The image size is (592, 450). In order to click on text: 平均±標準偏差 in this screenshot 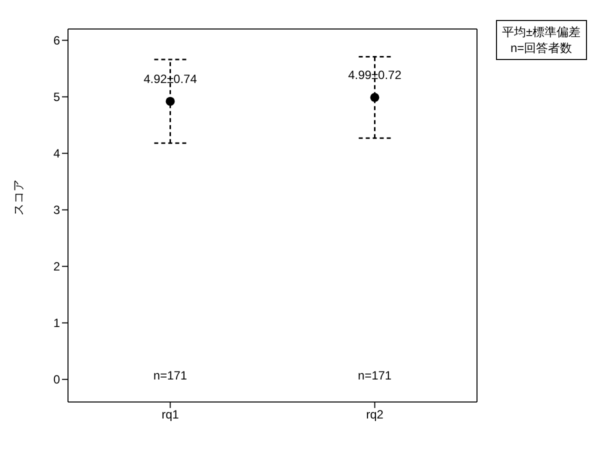, I will do `click(541, 32)`.